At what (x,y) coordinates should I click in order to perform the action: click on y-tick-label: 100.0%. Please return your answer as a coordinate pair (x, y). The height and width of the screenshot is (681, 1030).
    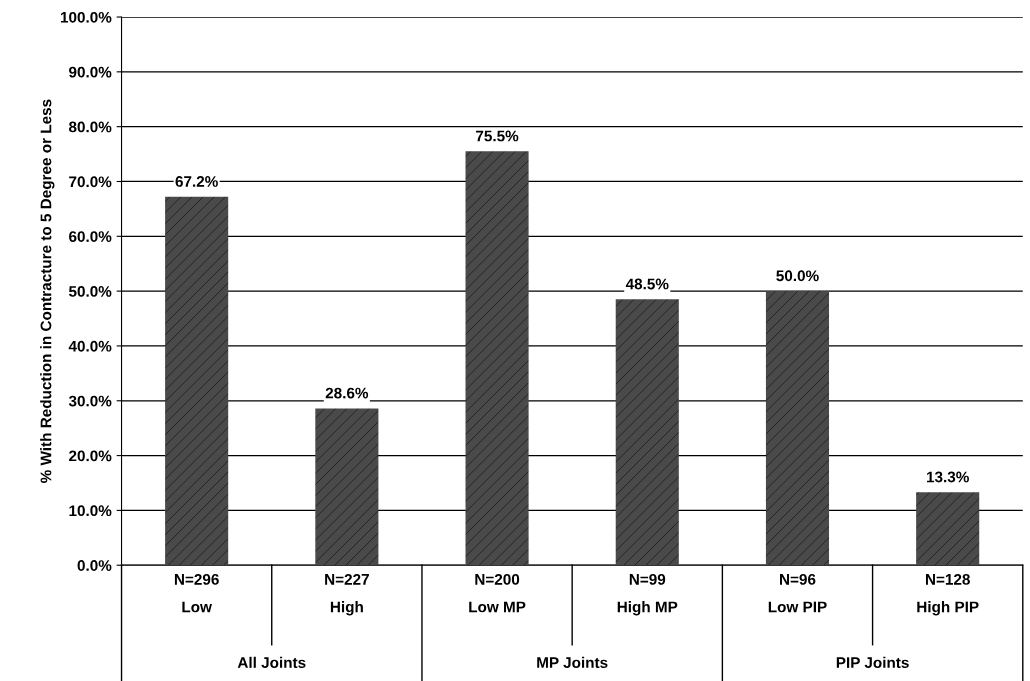
    Looking at the image, I should click on (86, 17).